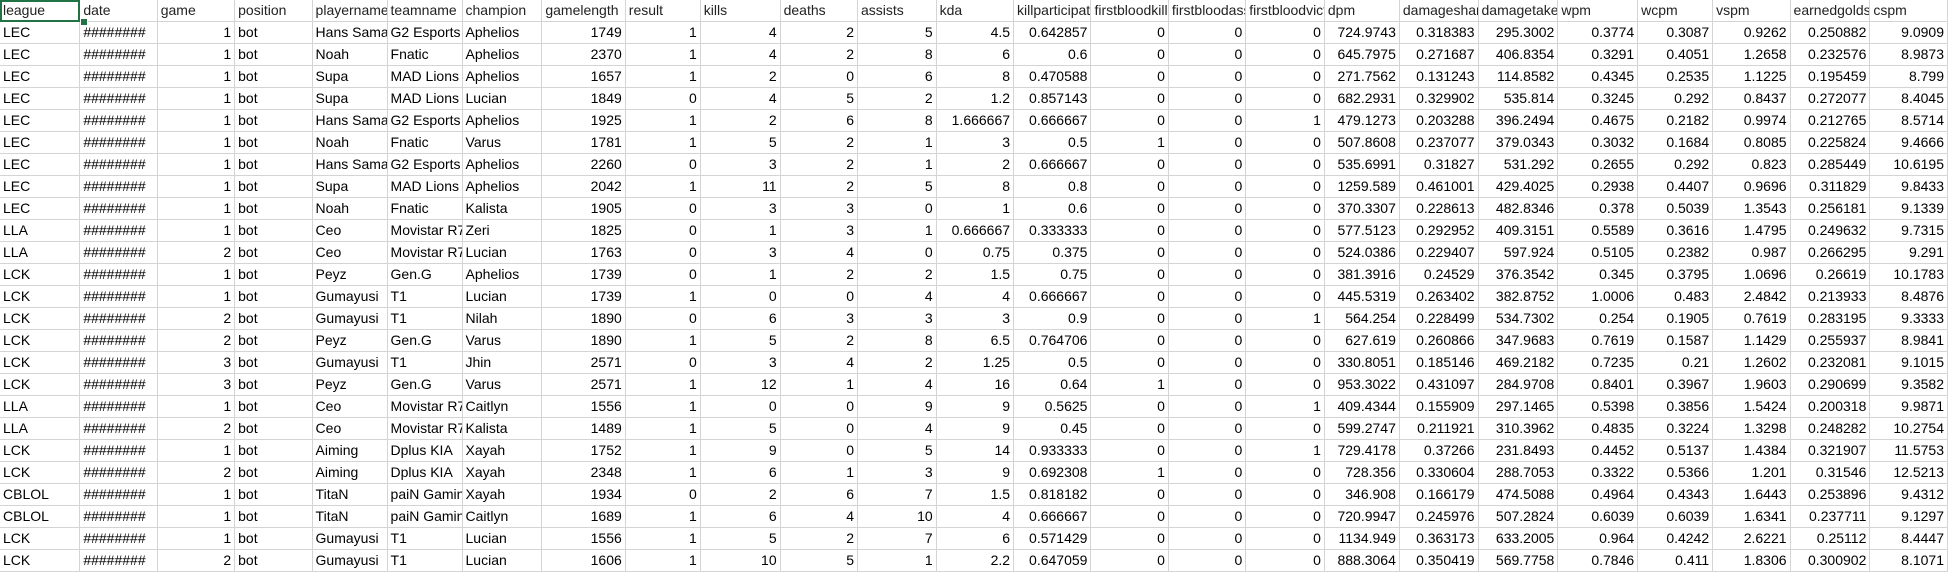 This screenshot has width=1948, height=574. Describe the element at coordinates (1439, 406) in the screenshot. I see `cell: 0.155909` at that location.